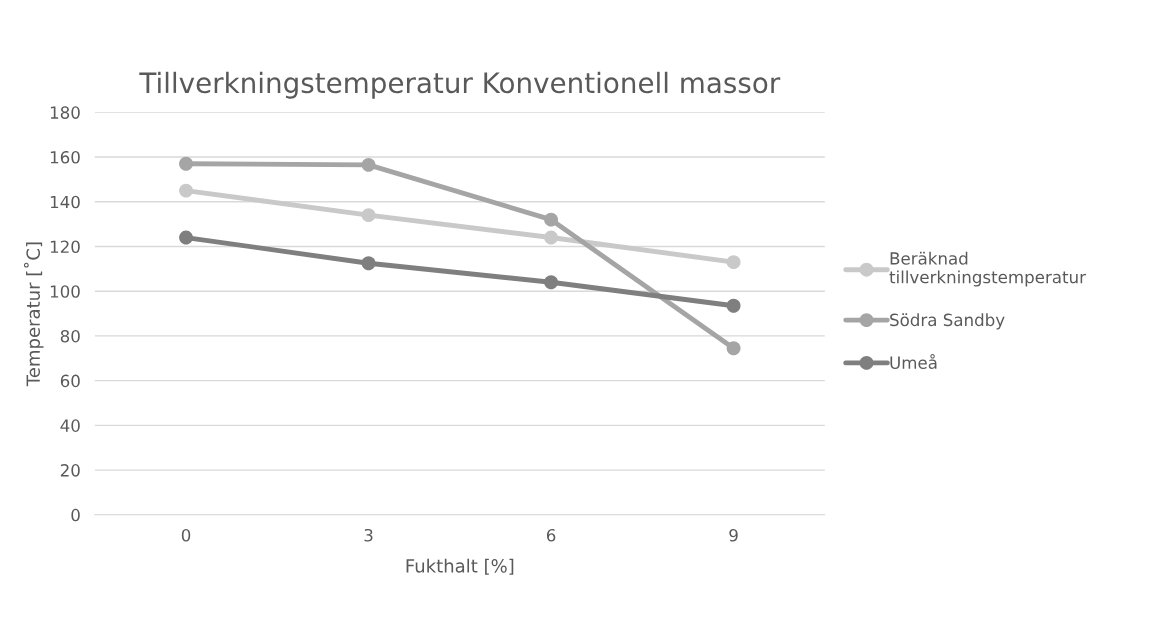 This screenshot has height=624, width=1170. I want to click on y-tick-label: 60, so click(70, 381).